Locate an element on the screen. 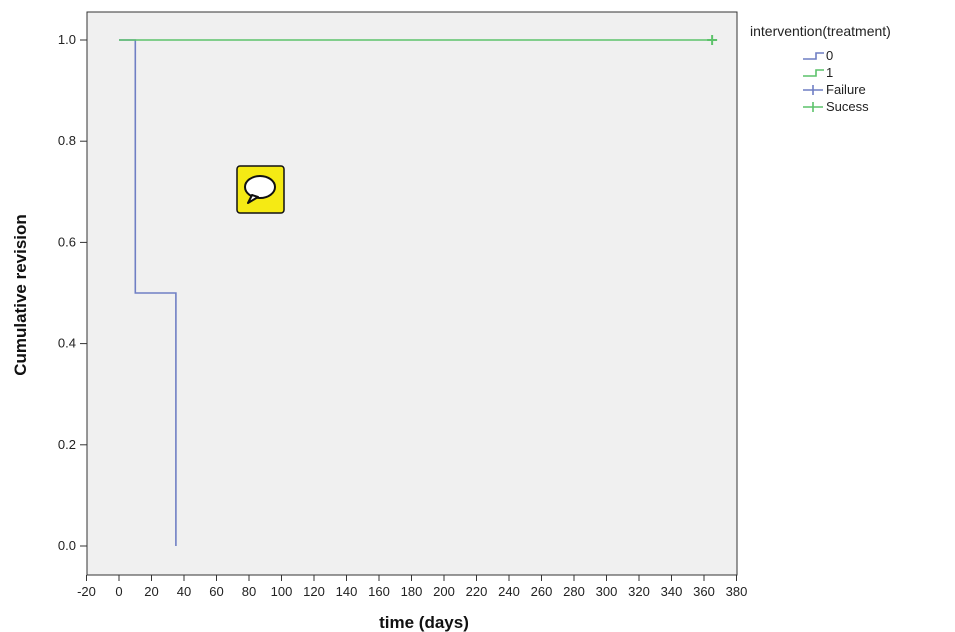 This screenshot has width=955, height=632. x-tick-label: 180 is located at coordinates (412, 591).